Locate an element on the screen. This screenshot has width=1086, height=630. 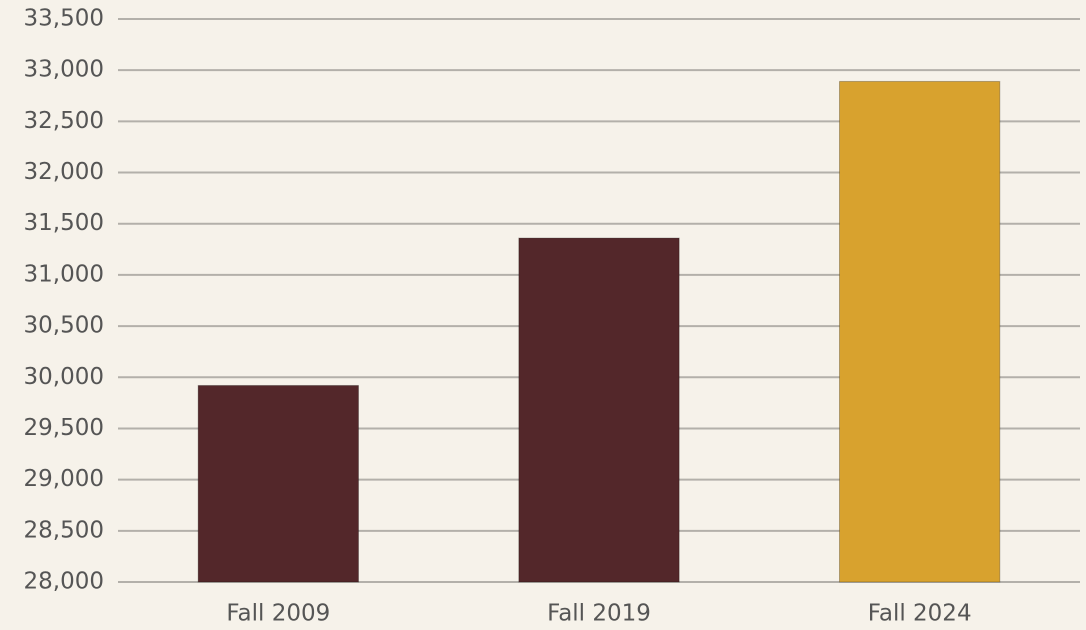
y-tick-label: 30,000 is located at coordinates (64, 377).